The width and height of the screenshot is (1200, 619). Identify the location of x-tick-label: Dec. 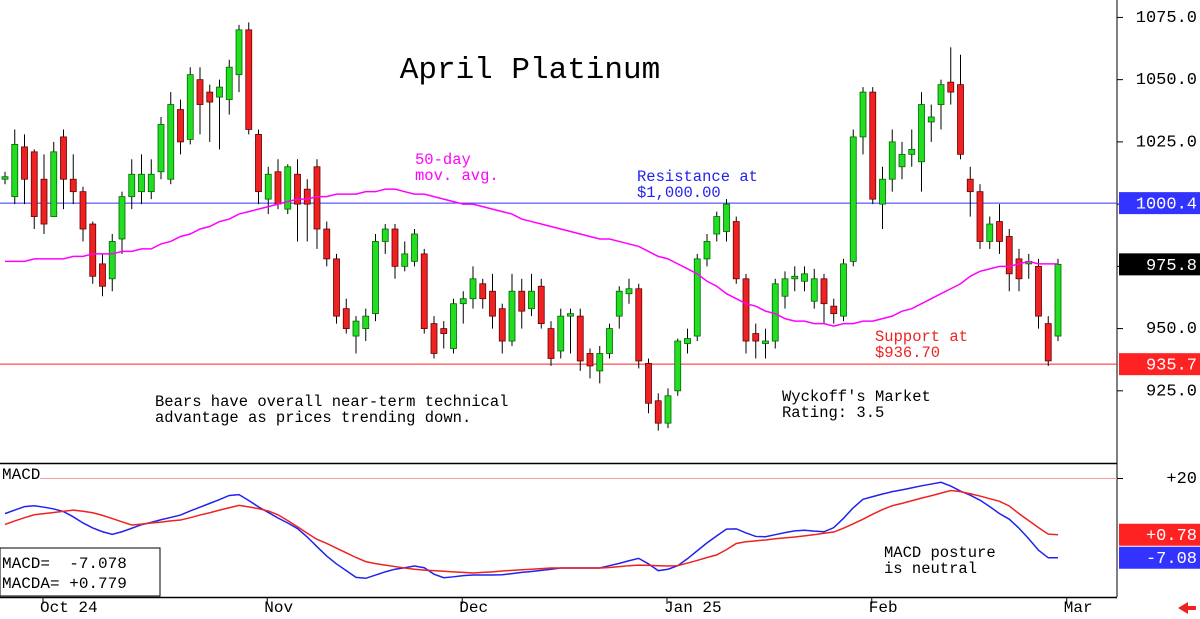
(473, 608).